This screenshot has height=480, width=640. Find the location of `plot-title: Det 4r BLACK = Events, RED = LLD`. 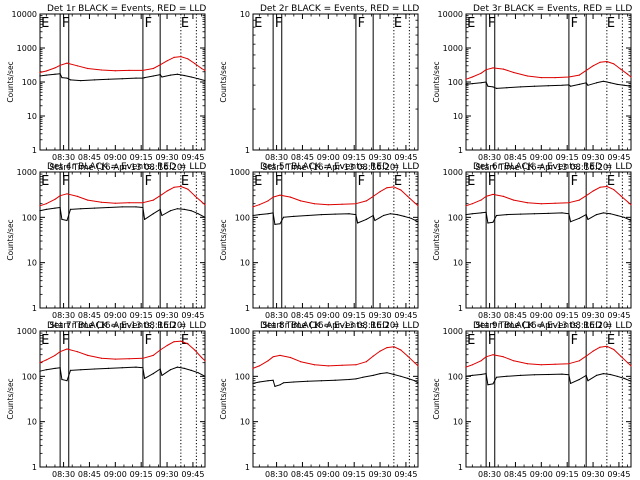

plot-title: Det 4r BLACK = Events, RED = LLD is located at coordinates (126, 167).